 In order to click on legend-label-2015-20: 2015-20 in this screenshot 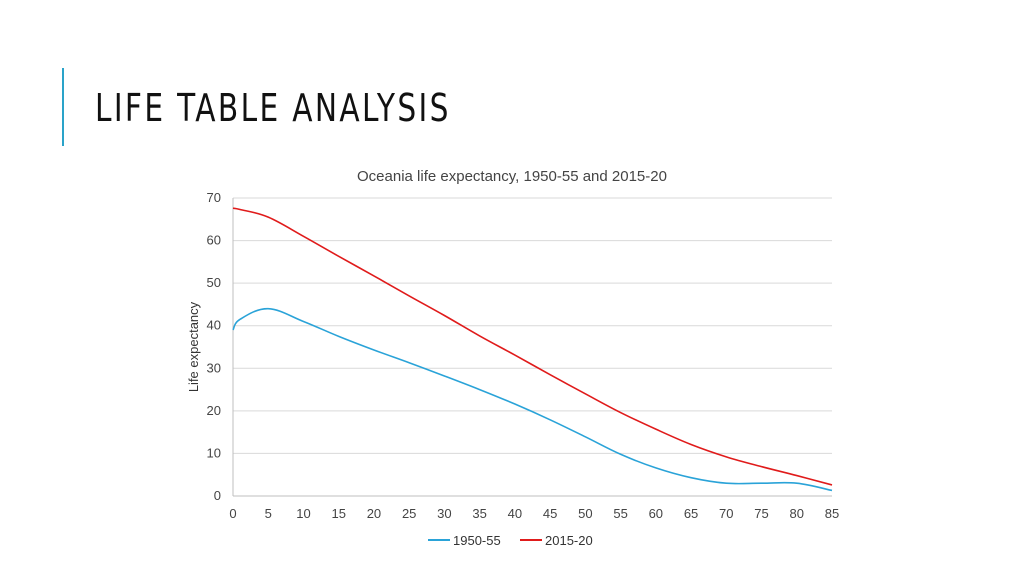, I will do `click(569, 540)`.